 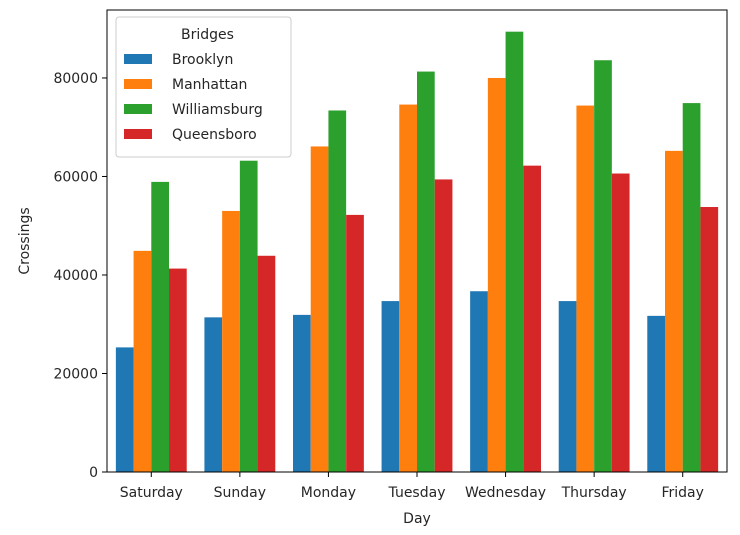 What do you see at coordinates (682, 493) in the screenshot?
I see `x-tick-label: Friday` at bounding box center [682, 493].